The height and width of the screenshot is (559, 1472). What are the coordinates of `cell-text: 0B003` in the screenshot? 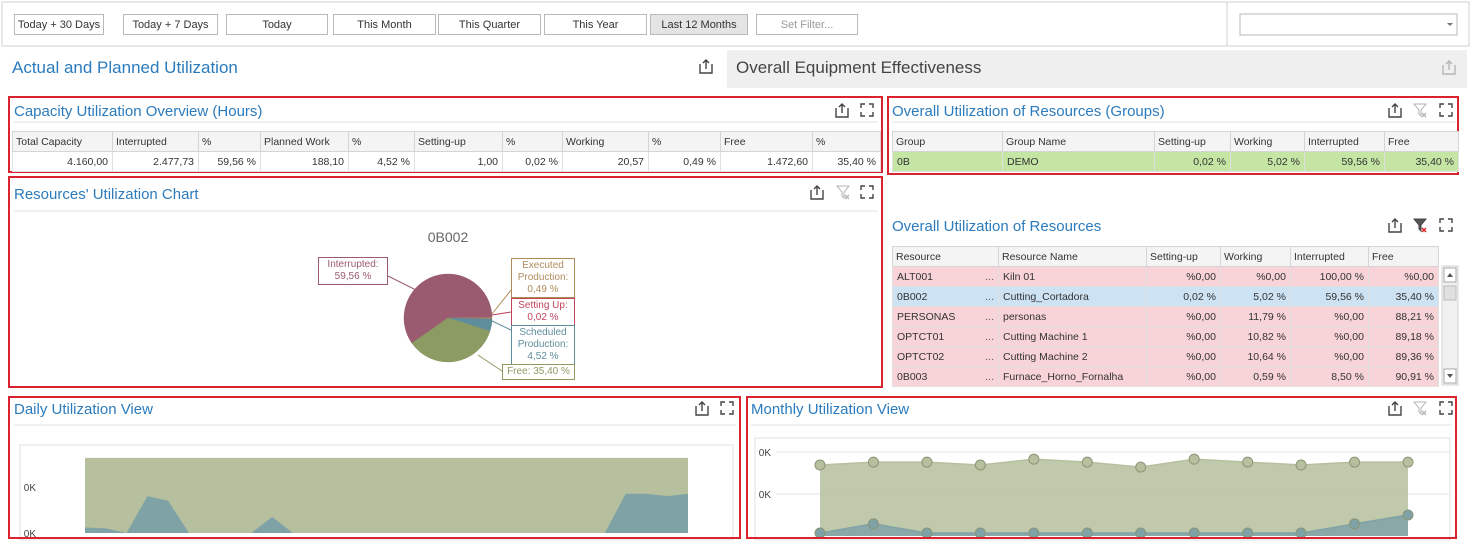 It's located at (912, 377).